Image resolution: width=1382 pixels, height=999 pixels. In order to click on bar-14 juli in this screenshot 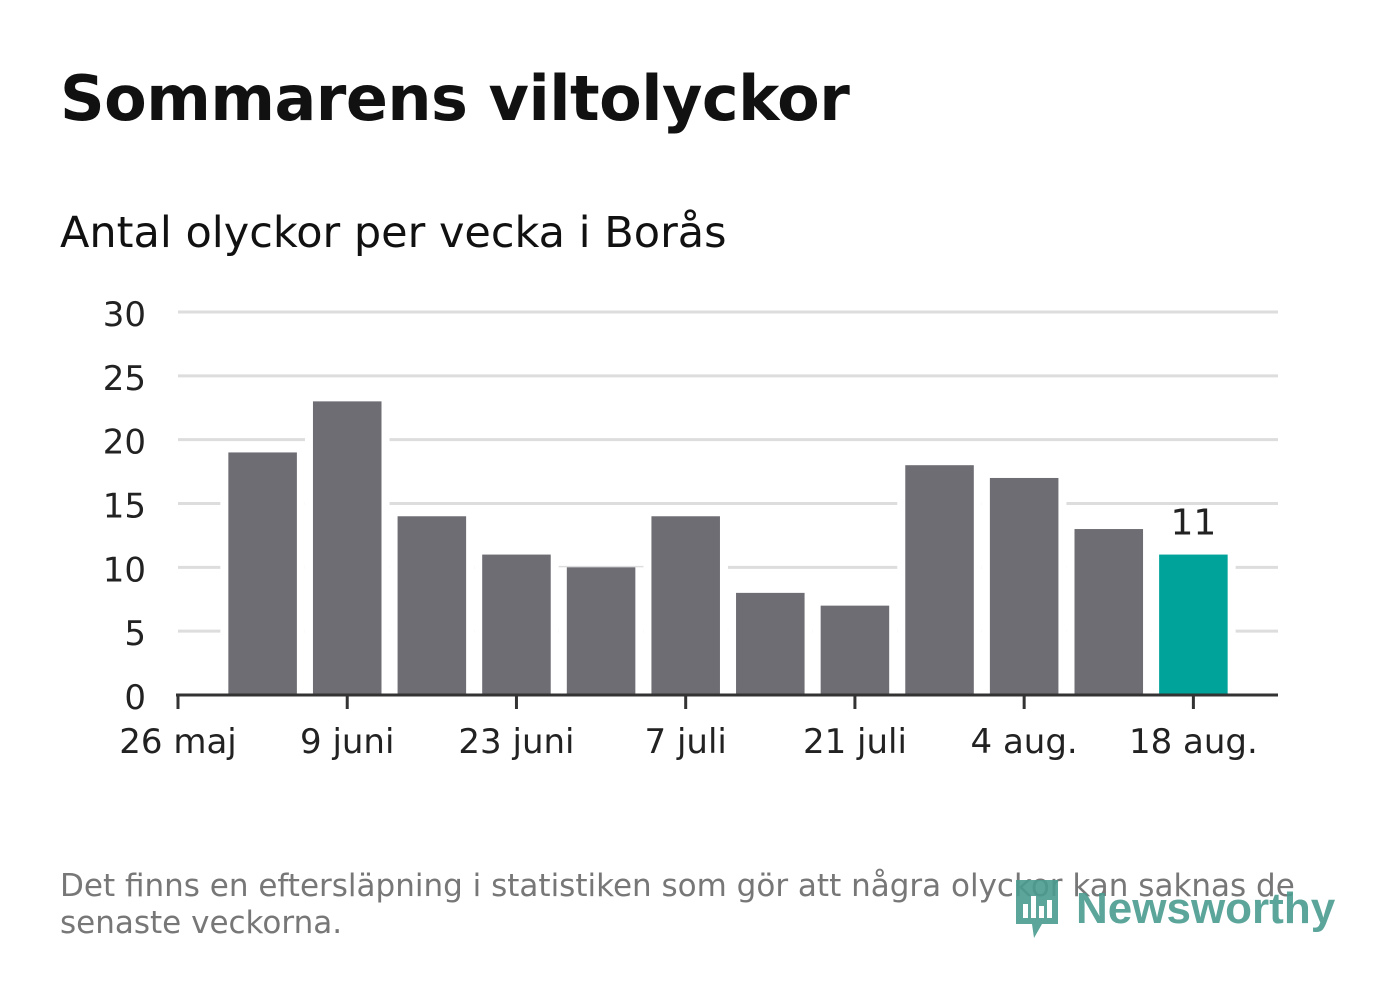, I will do `click(770, 643)`.